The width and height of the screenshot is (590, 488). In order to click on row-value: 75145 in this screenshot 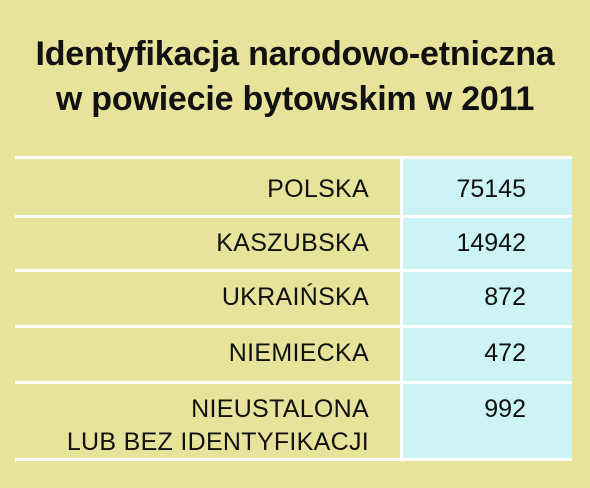, I will do `click(491, 189)`.